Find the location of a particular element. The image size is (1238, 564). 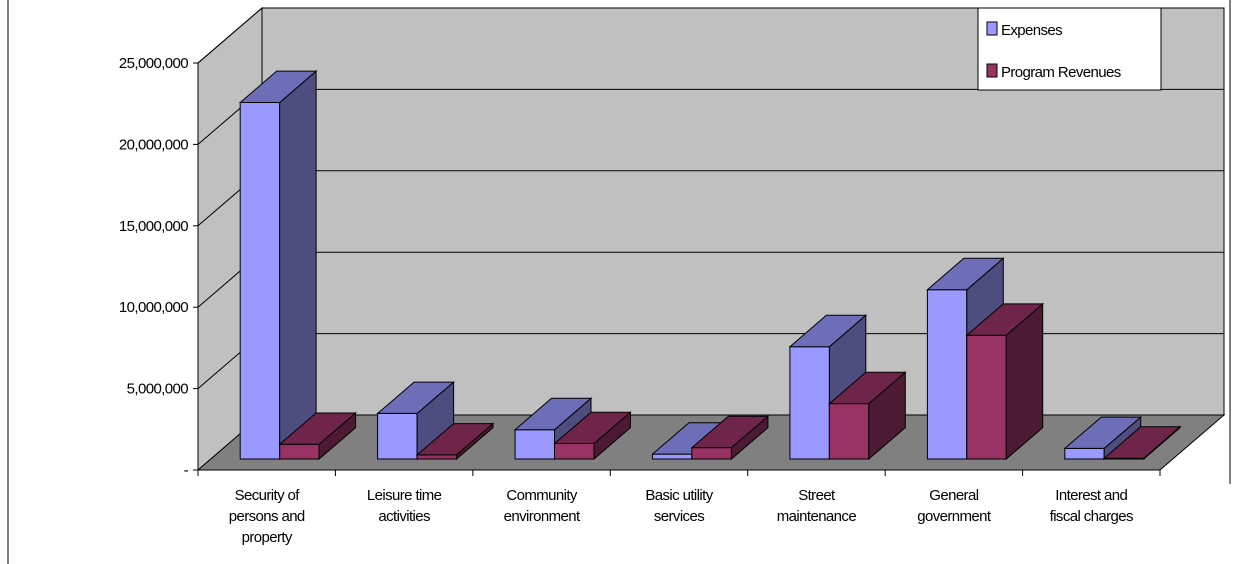

legend-label: Expenses is located at coordinates (1031, 30).